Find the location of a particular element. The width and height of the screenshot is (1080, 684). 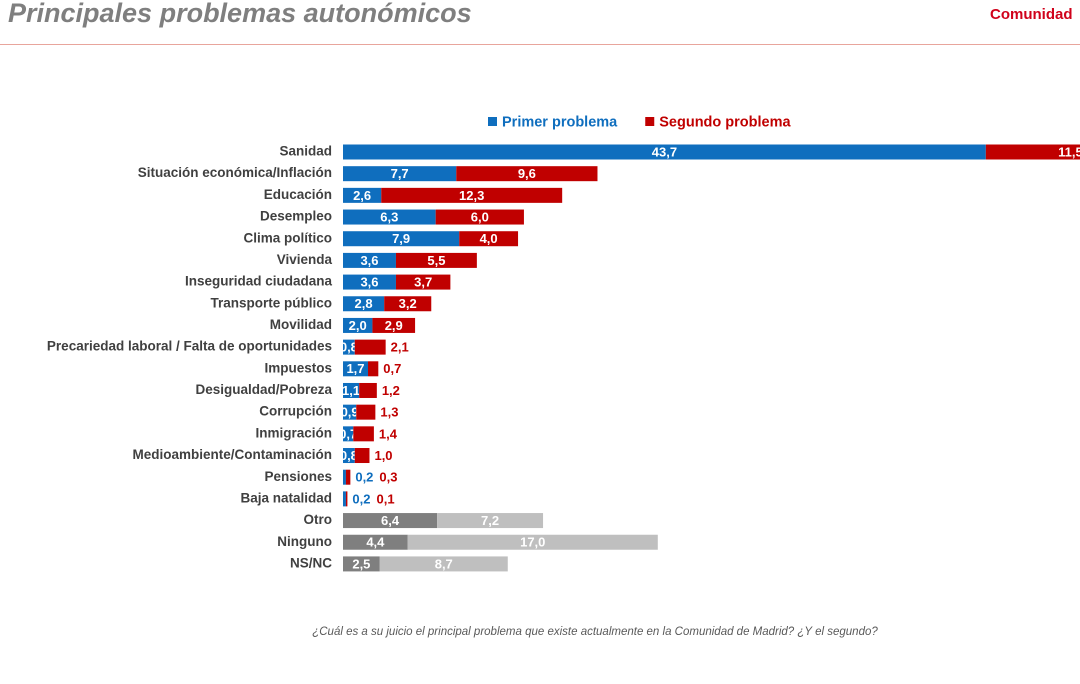

value-label: 12,3 is located at coordinates (471, 195).